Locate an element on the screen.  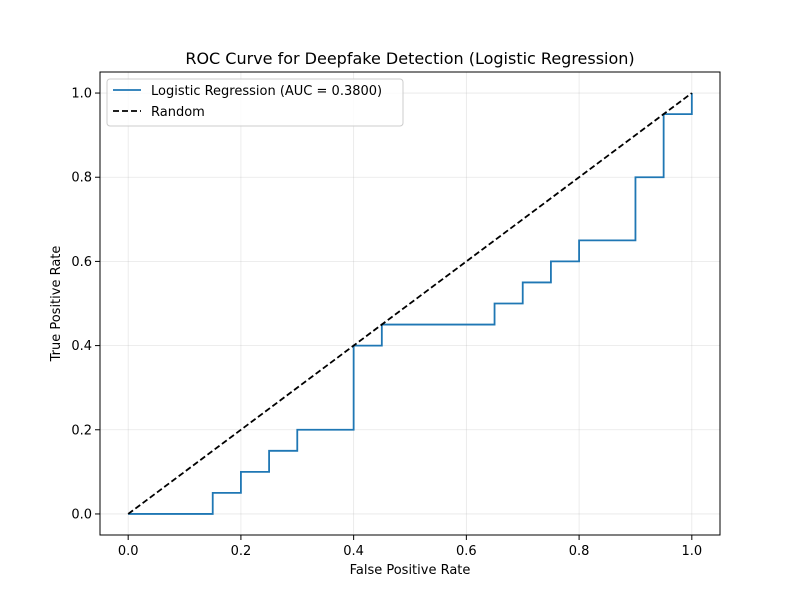
x-tick-label: 0.6 is located at coordinates (466, 551).